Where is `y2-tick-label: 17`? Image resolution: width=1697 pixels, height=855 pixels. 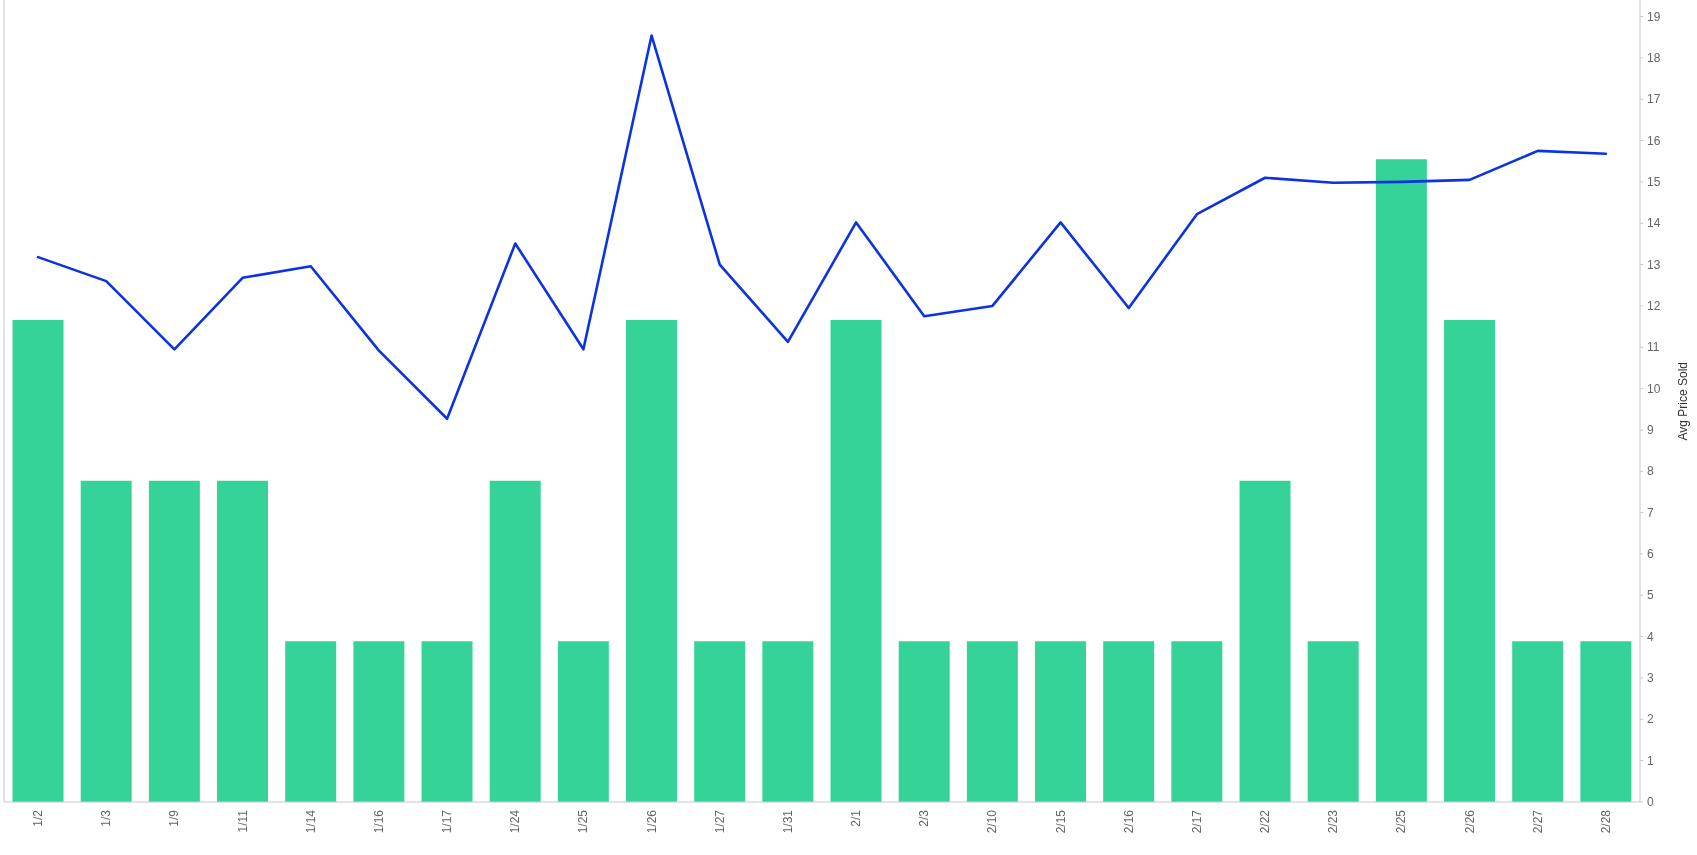
y2-tick-label: 17 is located at coordinates (1654, 99).